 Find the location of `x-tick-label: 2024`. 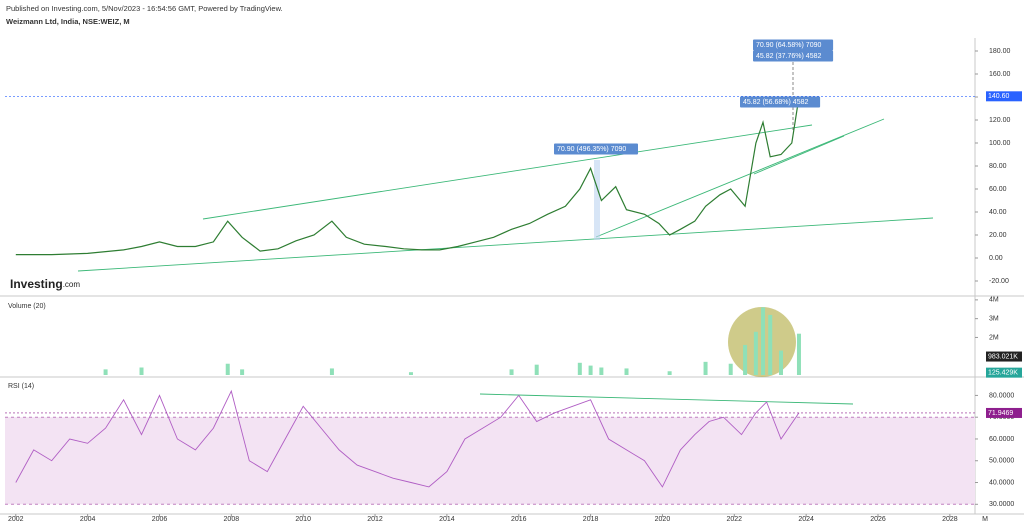

x-tick-label: 2024 is located at coordinates (806, 519).